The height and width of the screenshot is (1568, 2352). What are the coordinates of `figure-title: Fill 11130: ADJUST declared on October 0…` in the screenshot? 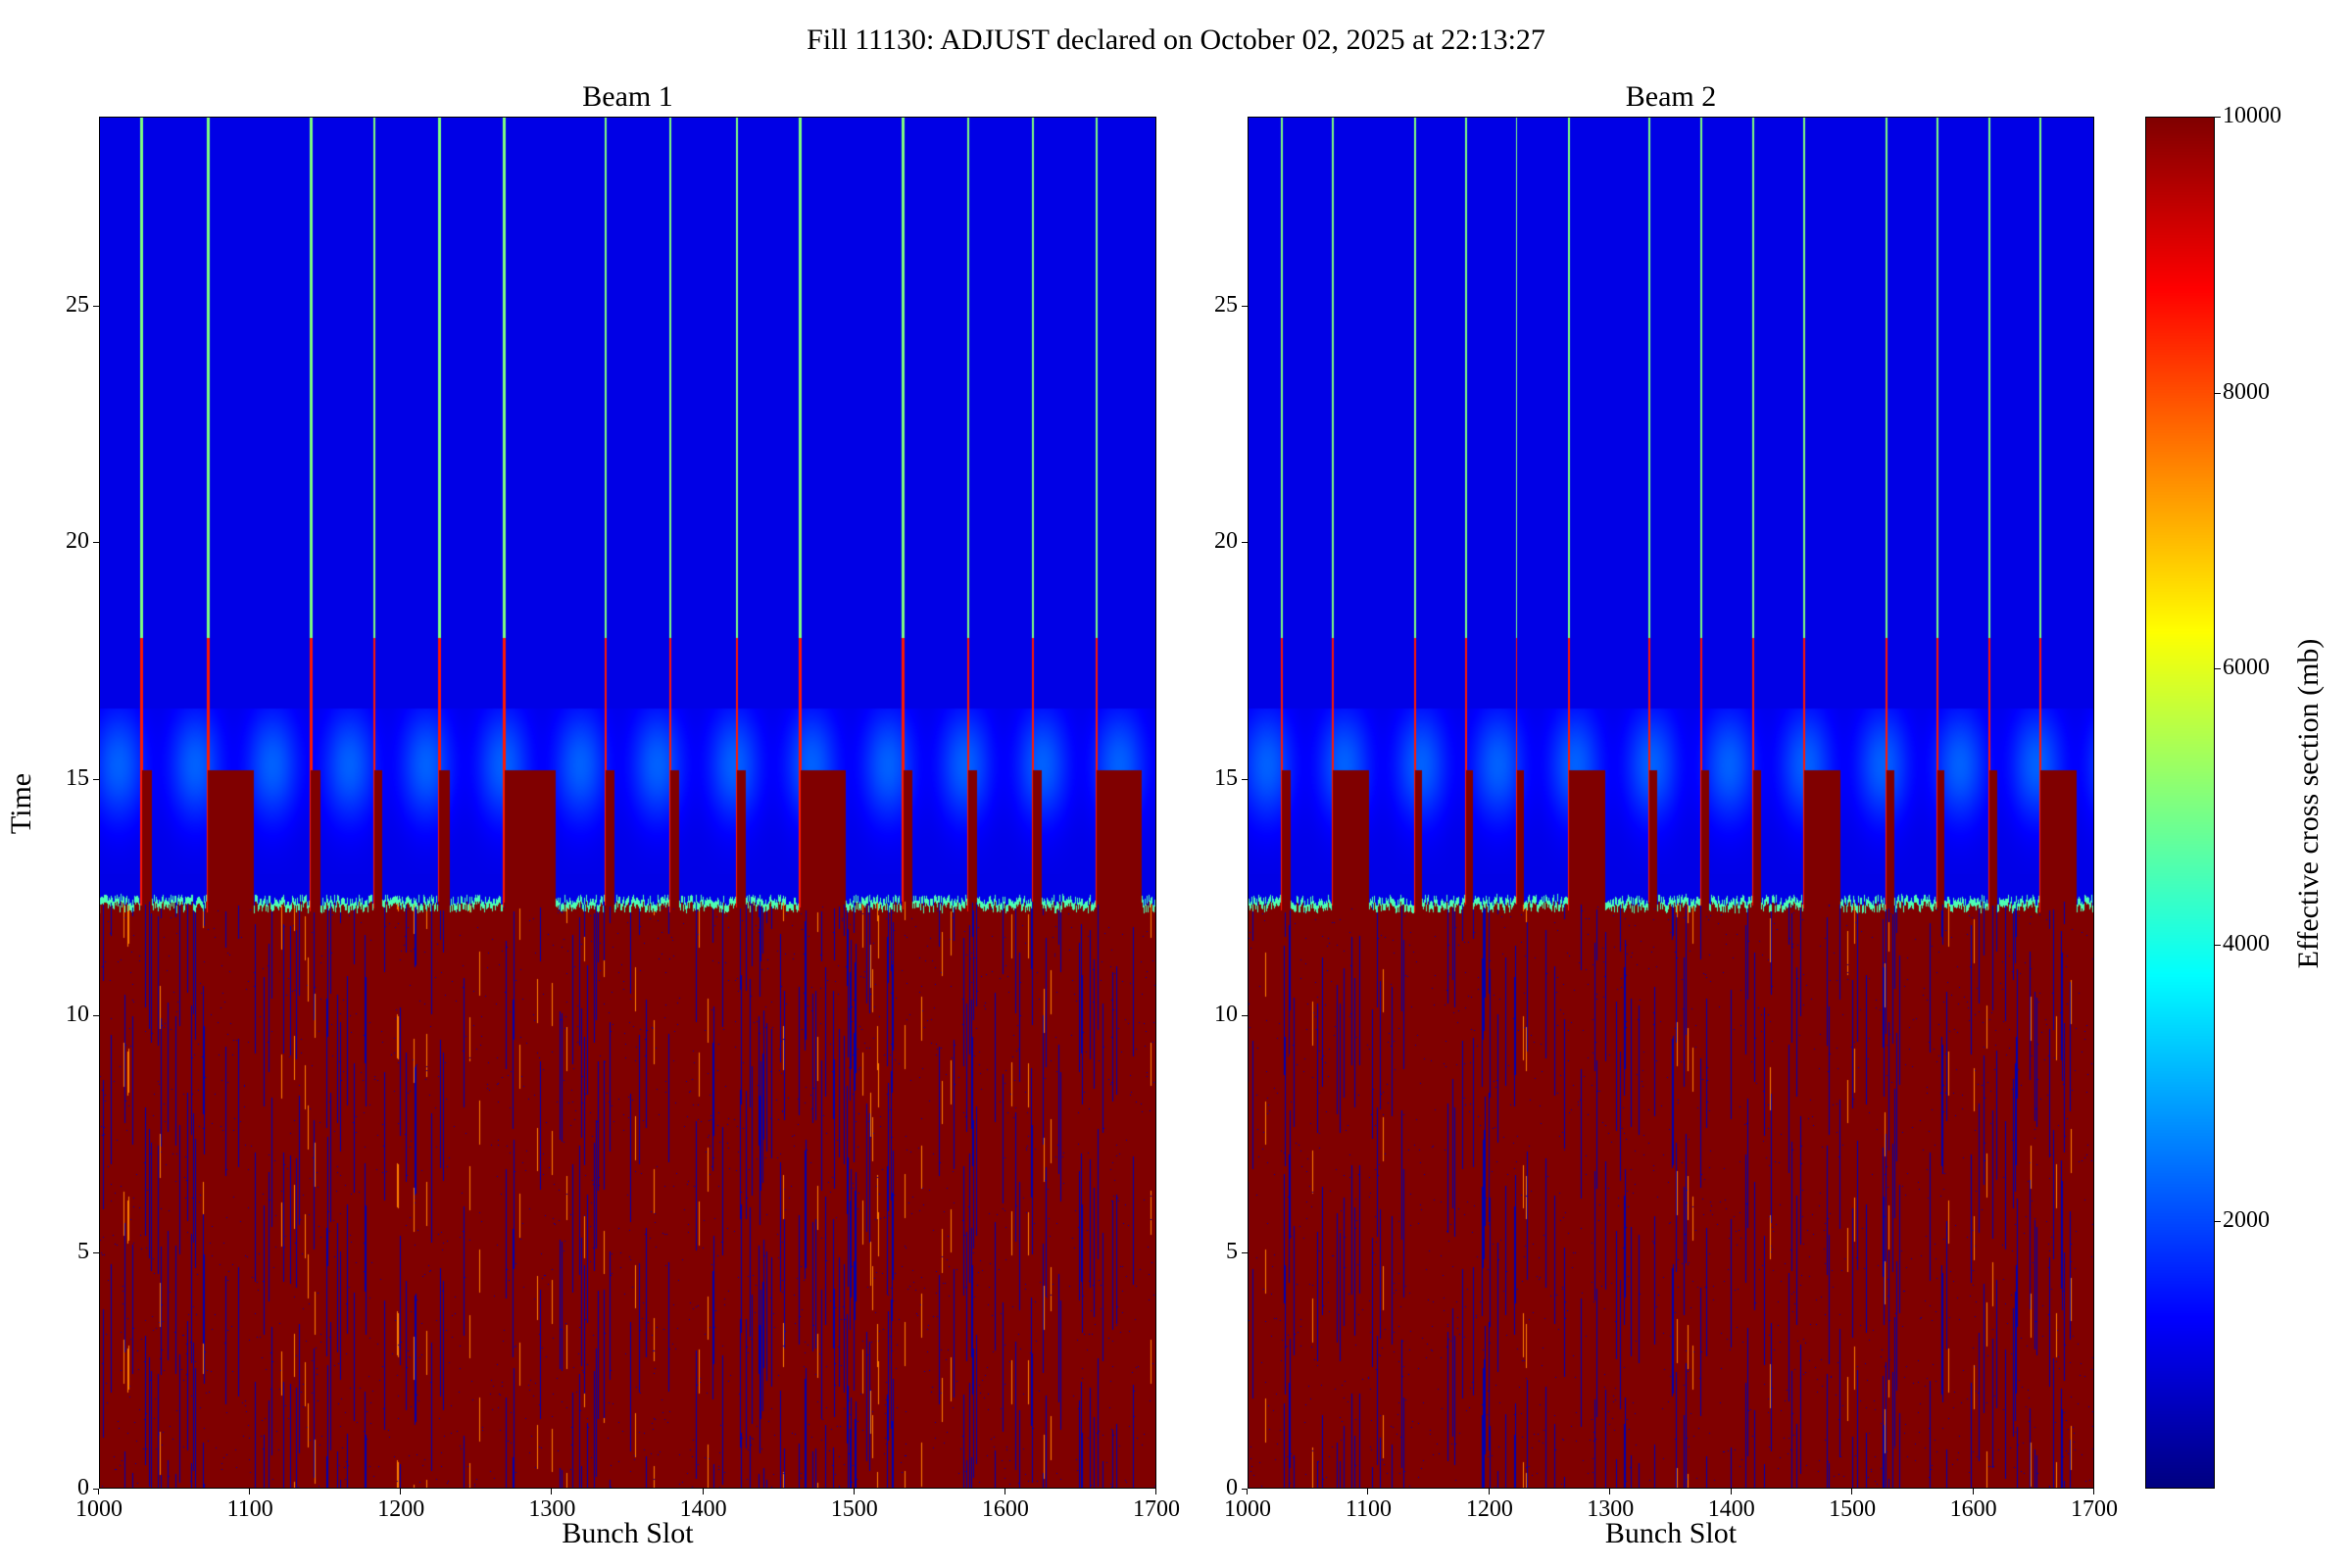 It's located at (1176, 40).